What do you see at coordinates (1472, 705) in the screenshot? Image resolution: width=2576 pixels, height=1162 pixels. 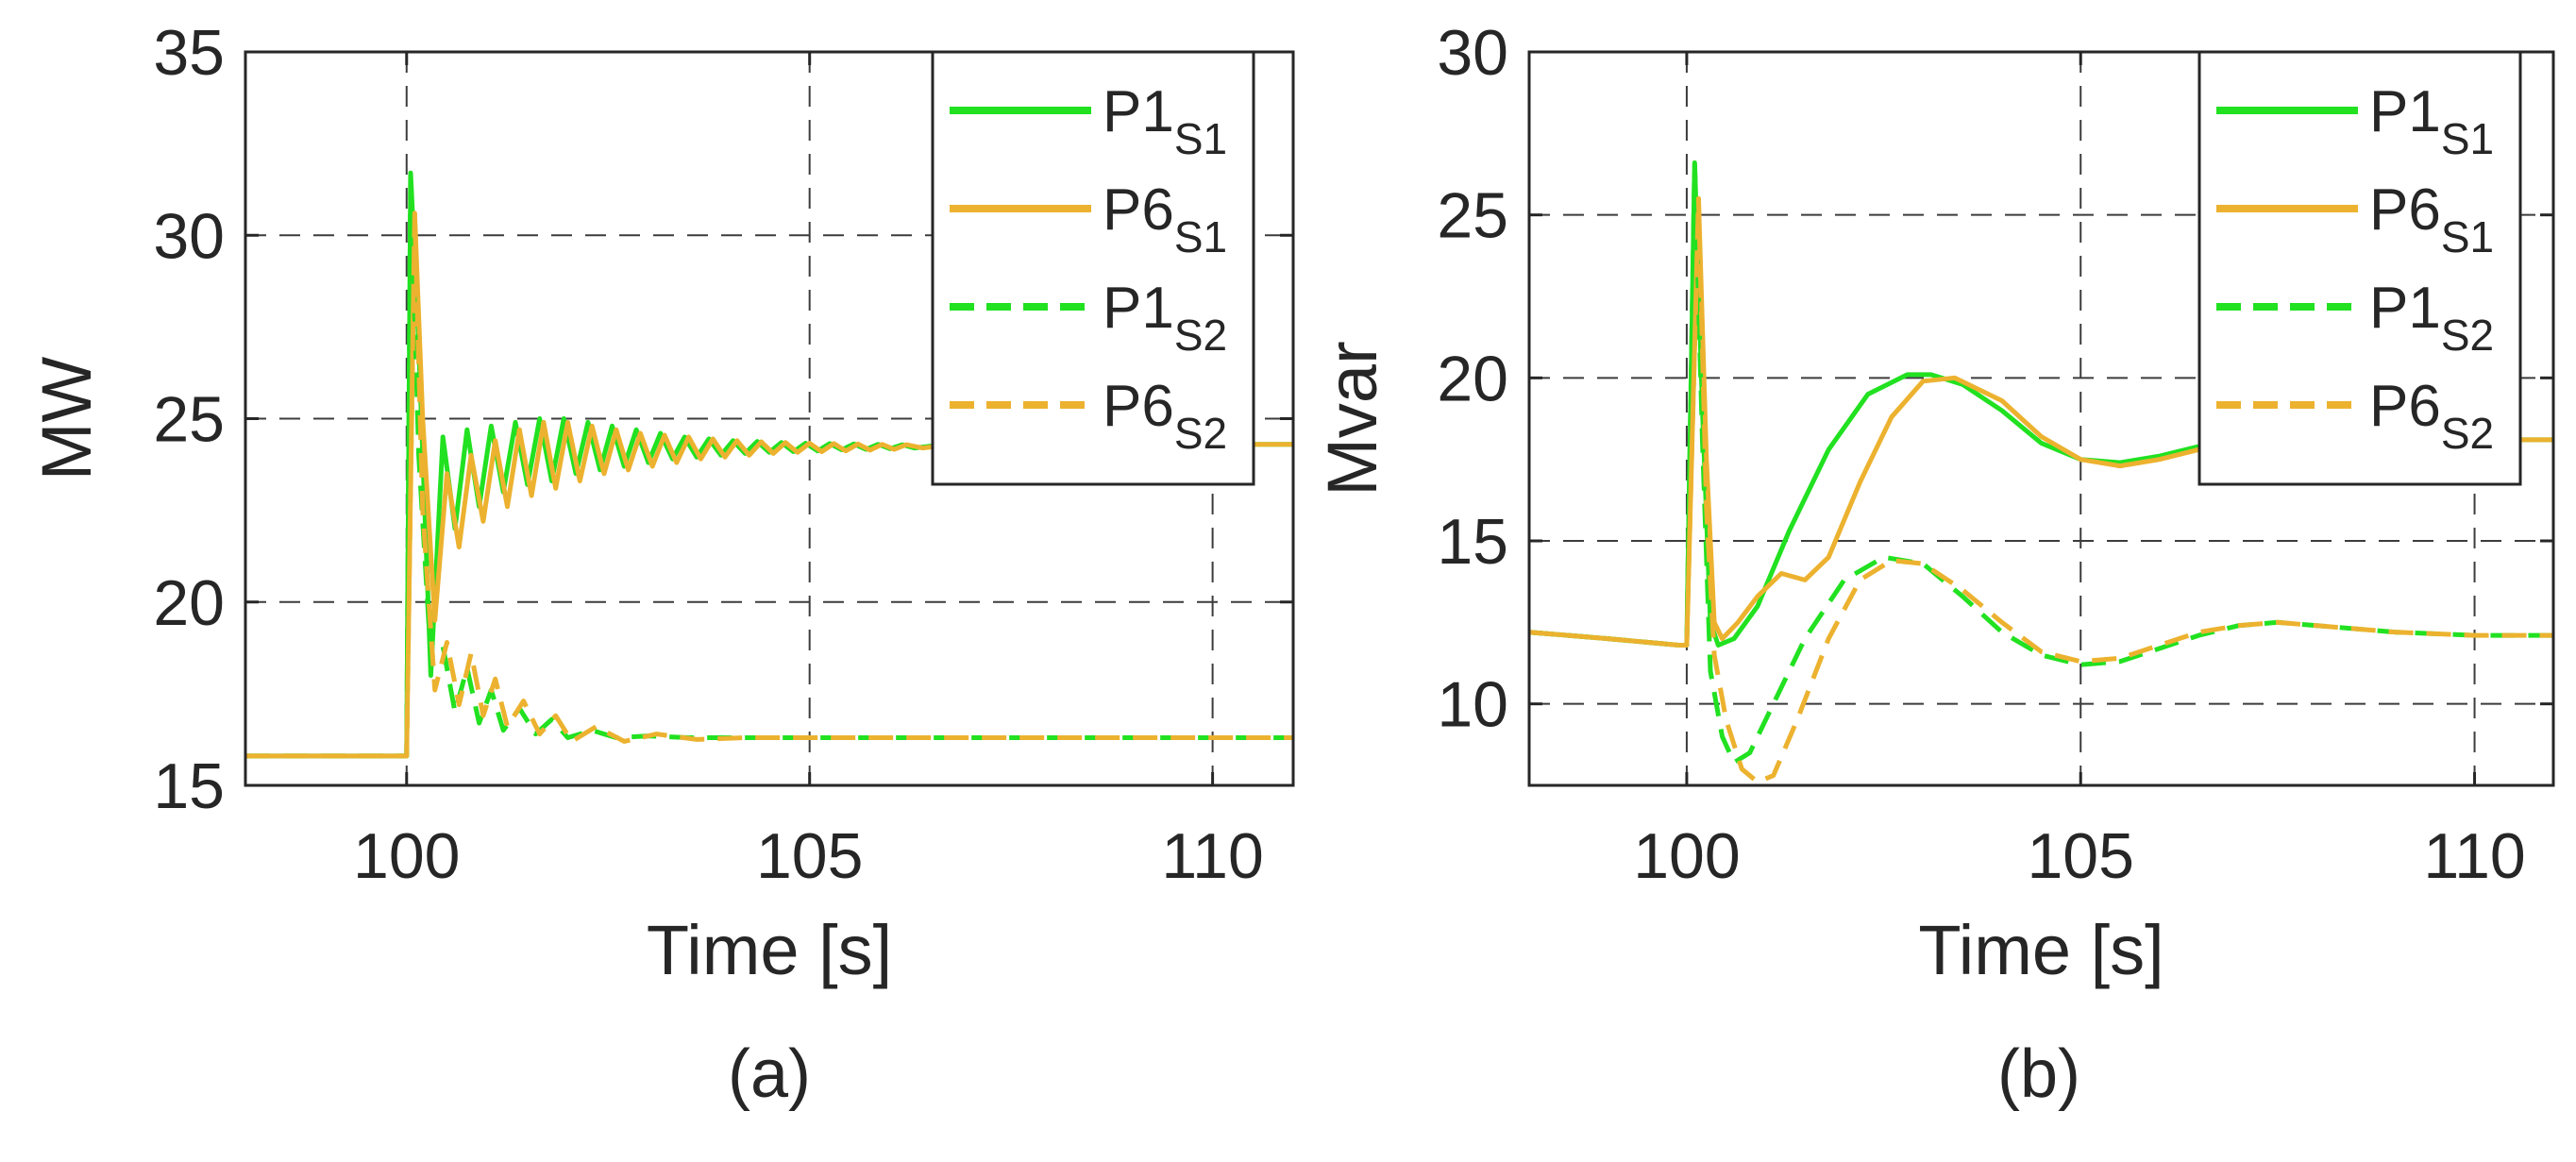 I see `y-tick-label: 10` at bounding box center [1472, 705].